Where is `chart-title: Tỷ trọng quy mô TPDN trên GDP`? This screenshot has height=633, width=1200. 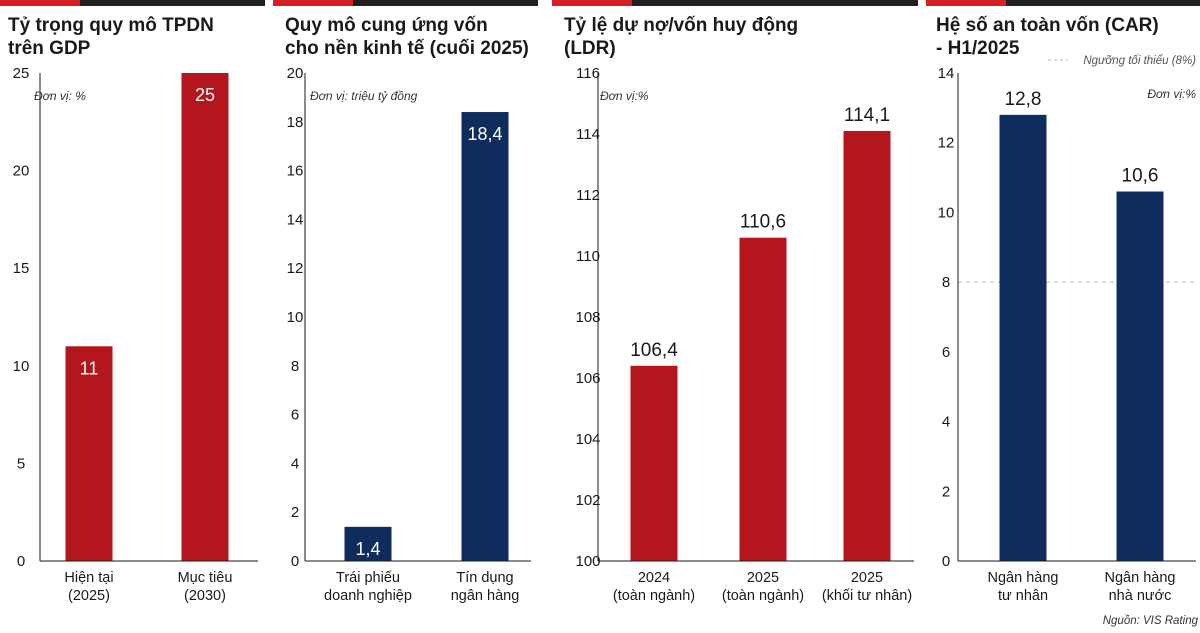 chart-title: Tỷ trọng quy mô TPDN trên GDP is located at coordinates (111, 37).